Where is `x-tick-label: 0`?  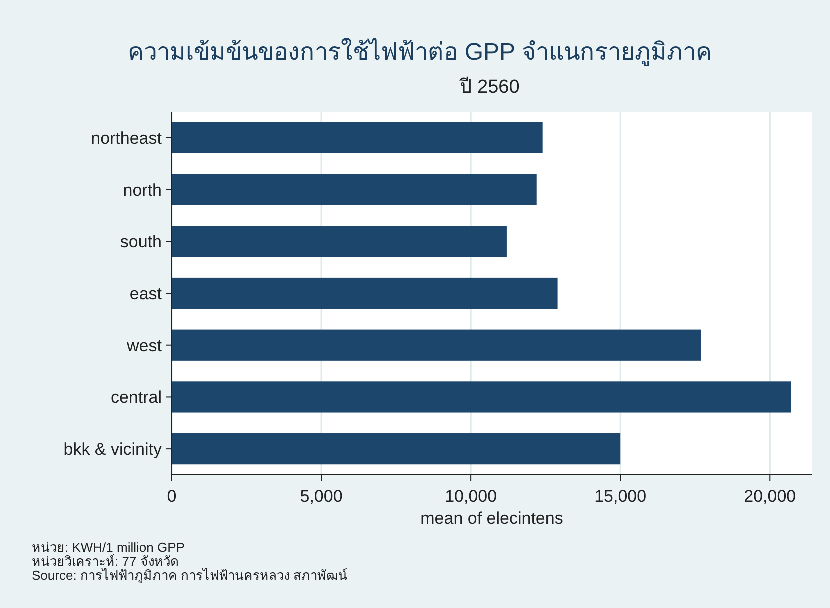
x-tick-label: 0 is located at coordinates (172, 496).